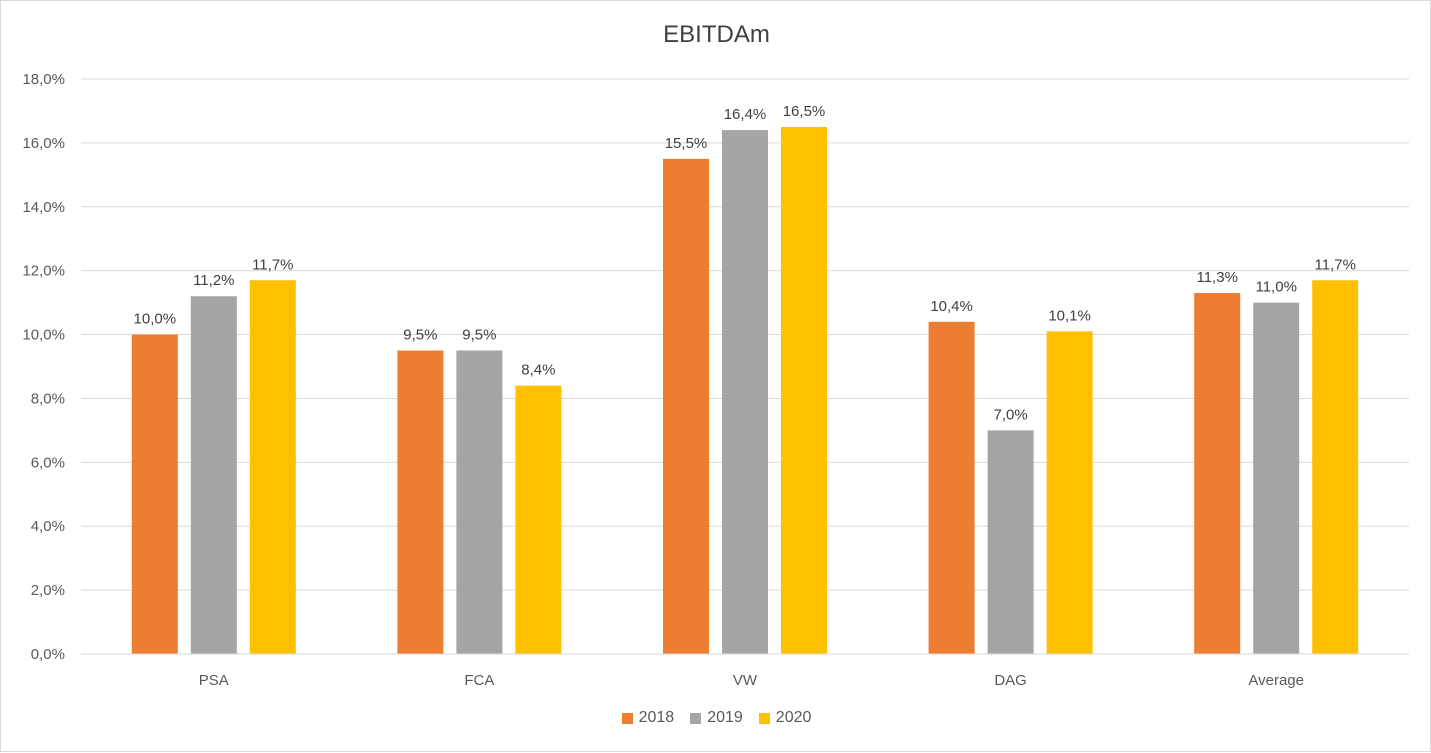 This screenshot has height=753, width=1431. What do you see at coordinates (155, 319) in the screenshot?
I see `data-label: 10,0%` at bounding box center [155, 319].